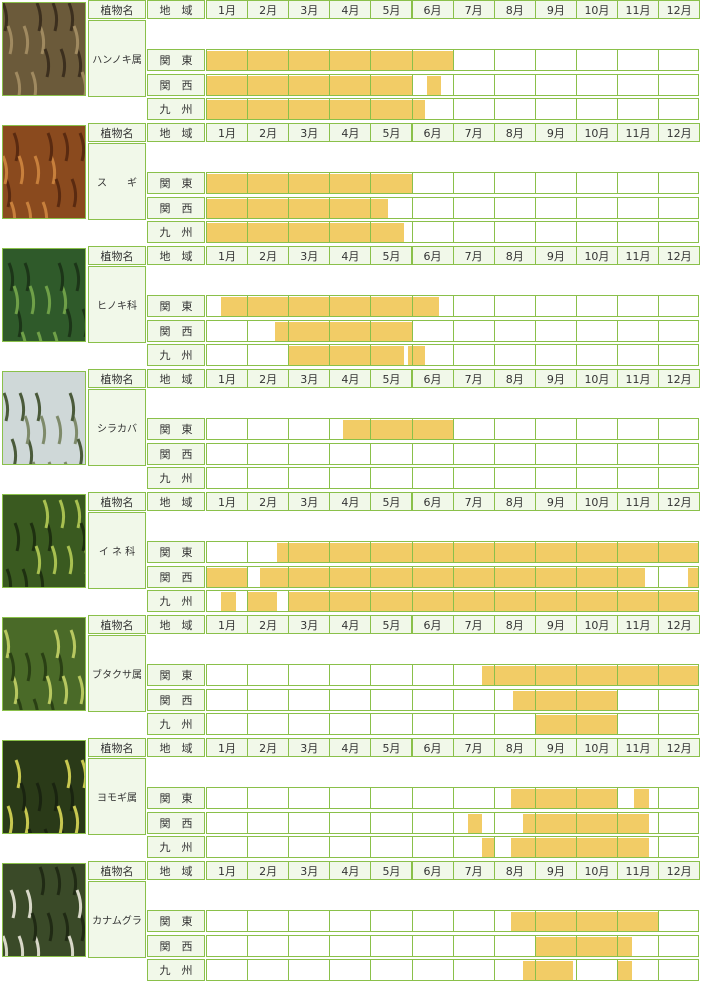 This screenshot has height=984, width=701. I want to click on region-label-kansai: 関 西, so click(176, 85).